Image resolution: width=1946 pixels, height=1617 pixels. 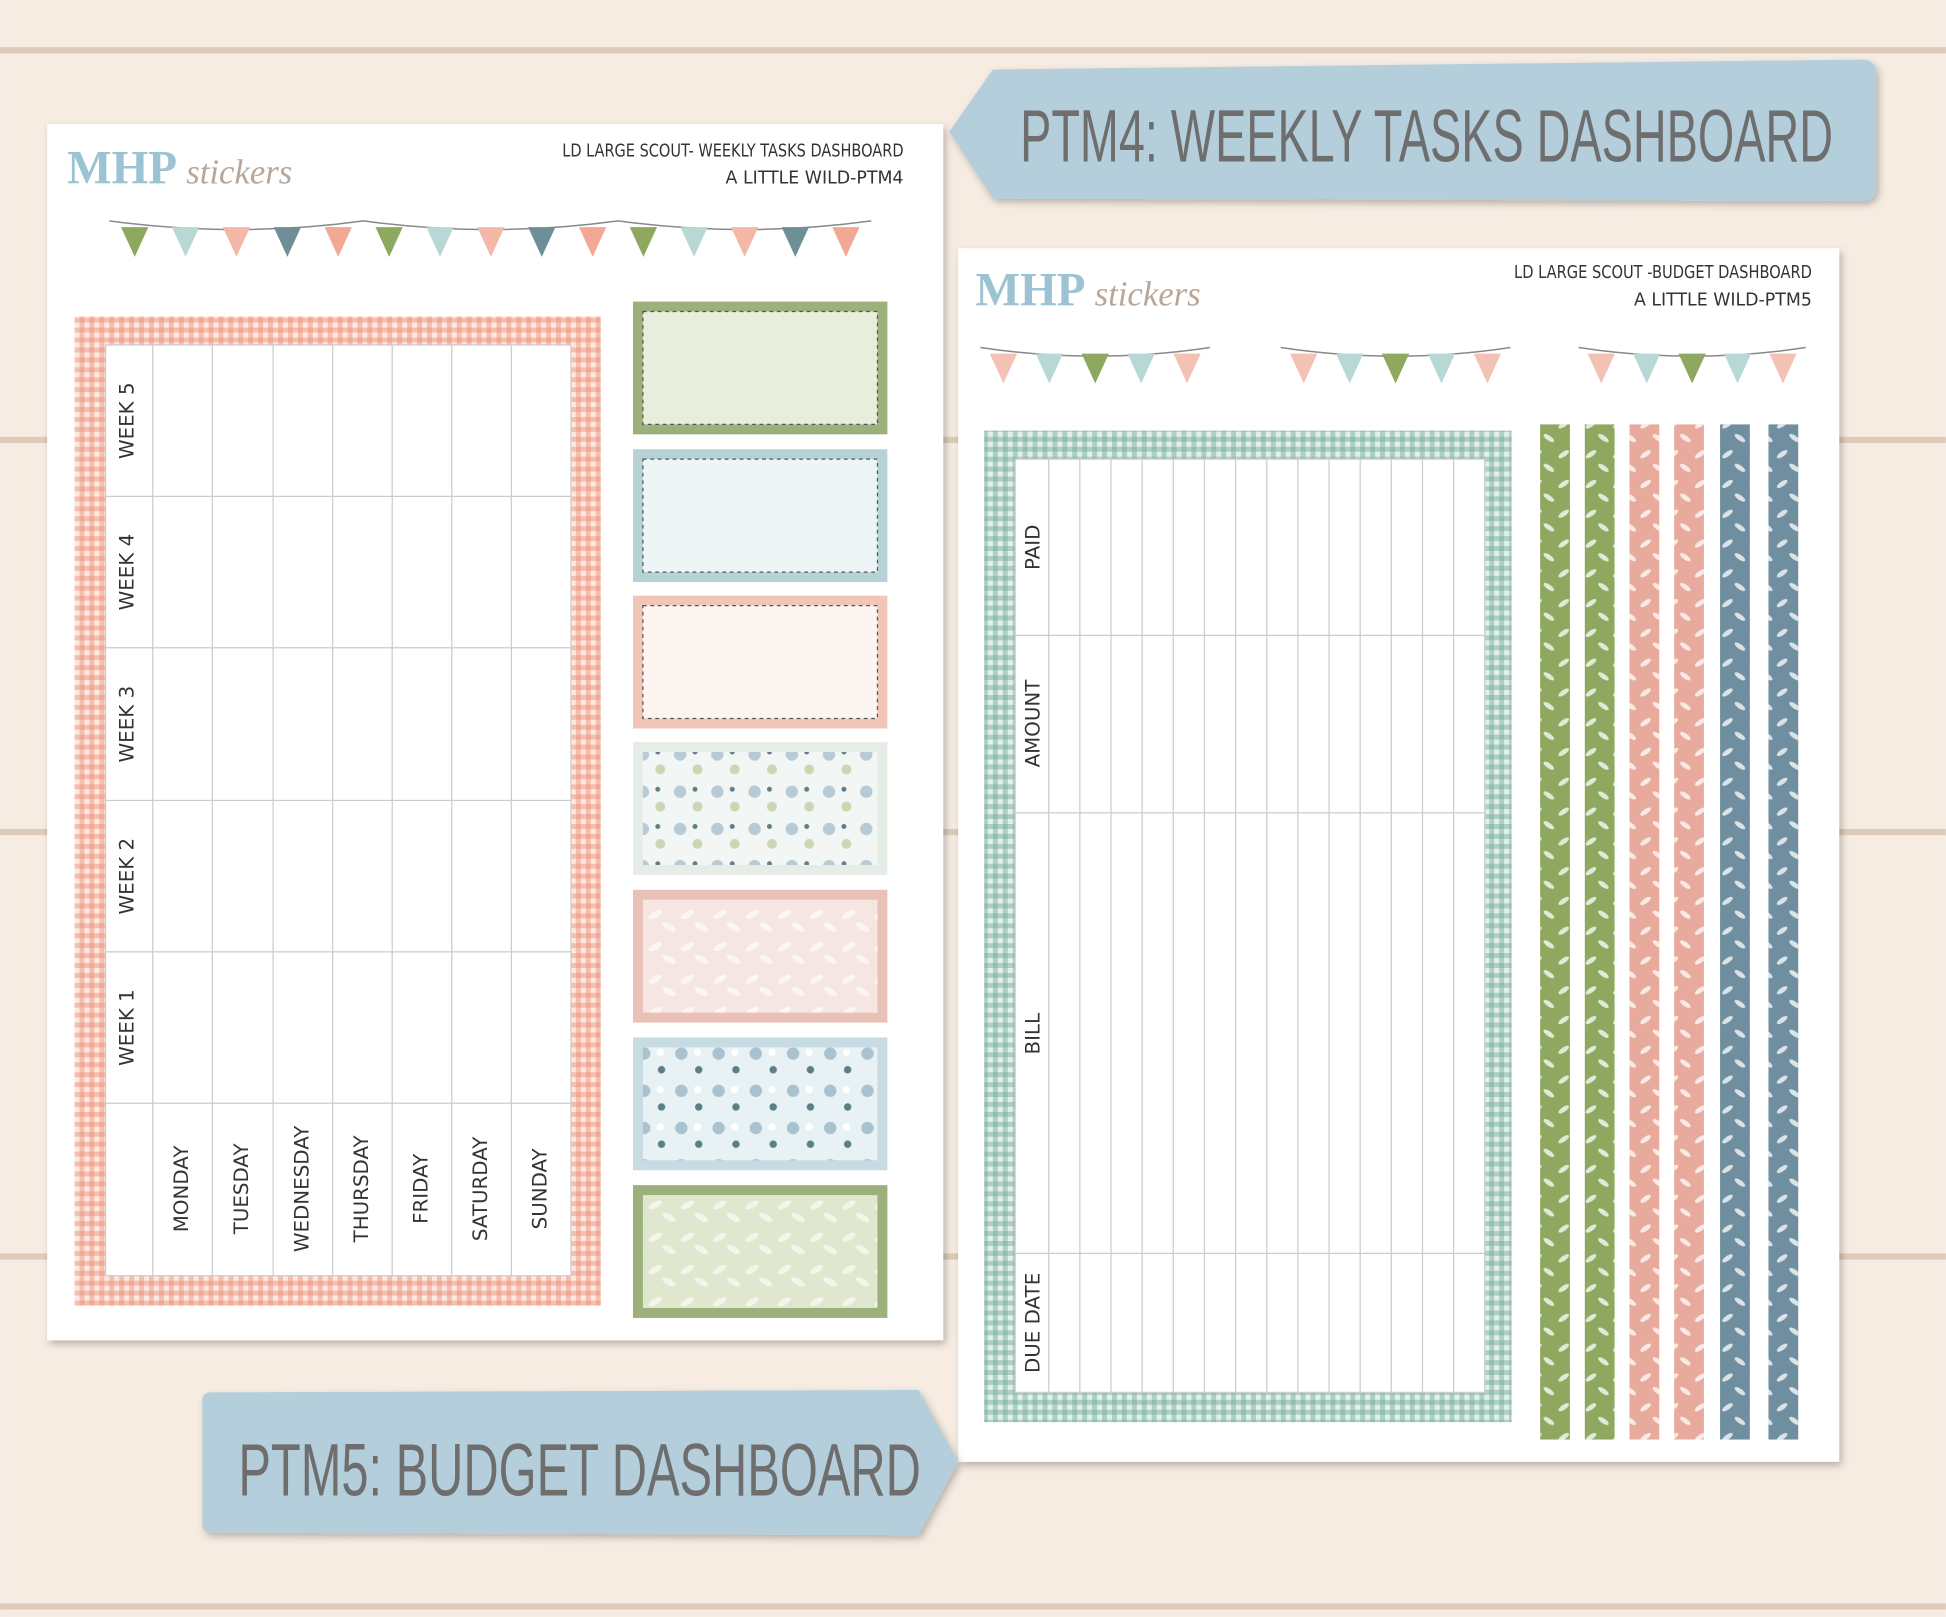 I want to click on bottom-banner-text: PTM5: BUDGET DASHBOARD, so click(x=579, y=1469).